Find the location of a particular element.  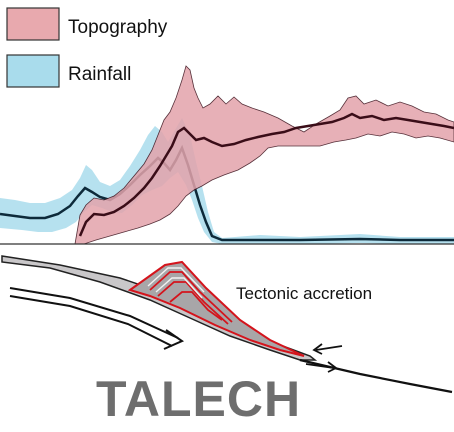

rainfall-legend-label: Rainfall is located at coordinates (99, 74).